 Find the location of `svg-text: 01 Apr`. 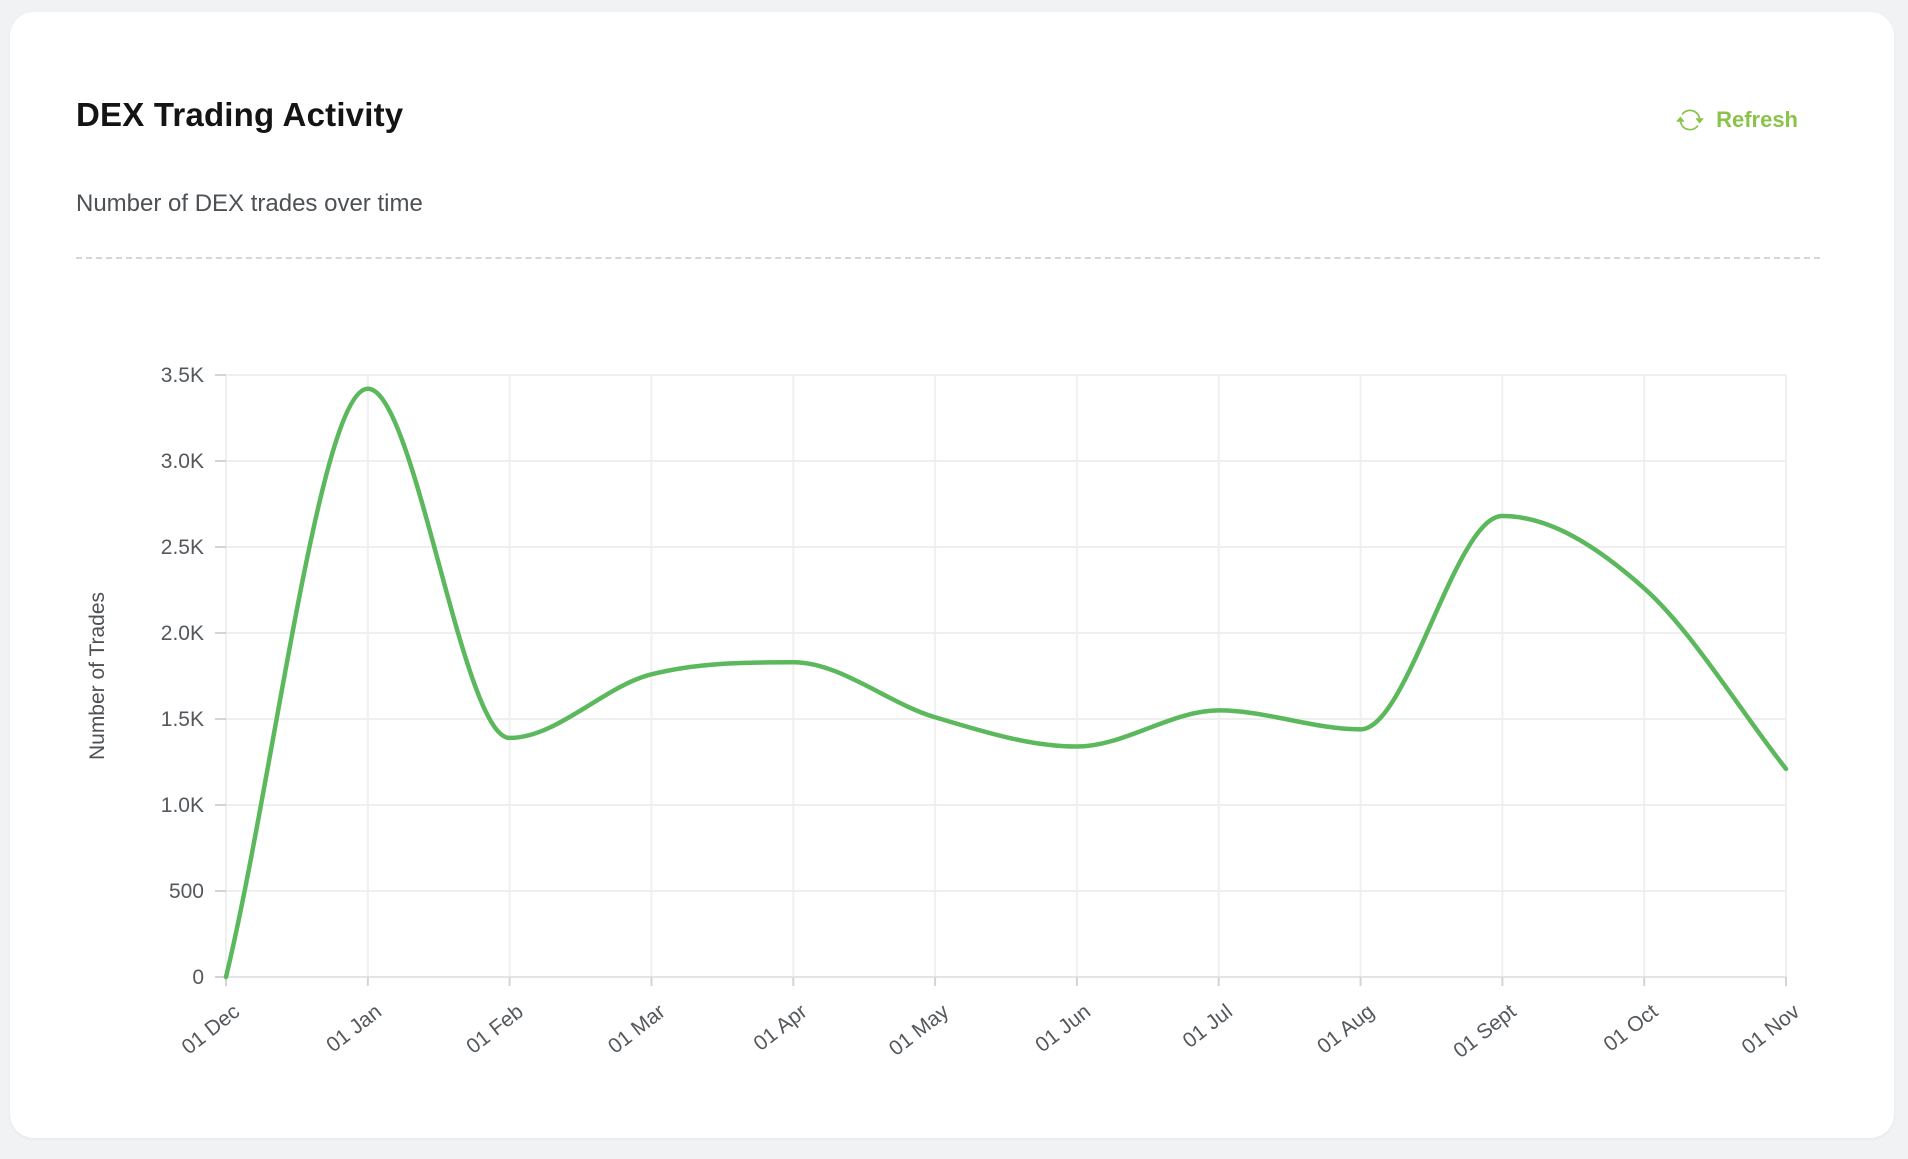

svg-text: 01 Apr is located at coordinates (780, 1028).